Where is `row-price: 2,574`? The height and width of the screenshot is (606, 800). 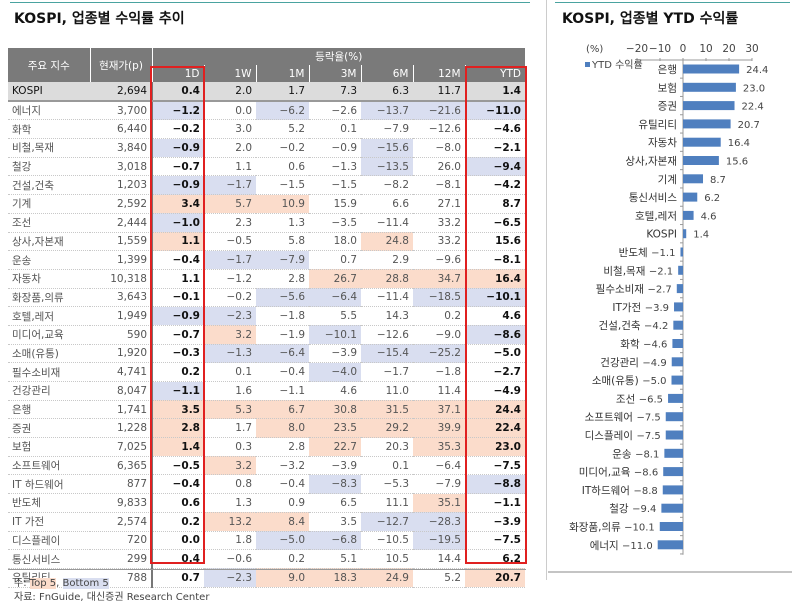 row-price: 2,574 is located at coordinates (121, 522).